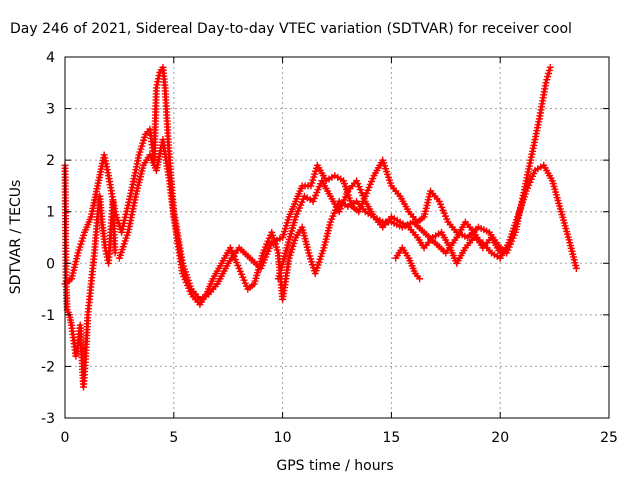 This screenshot has width=640, height=480. Describe the element at coordinates (50, 110) in the screenshot. I see `y-tick-label: 3` at that location.